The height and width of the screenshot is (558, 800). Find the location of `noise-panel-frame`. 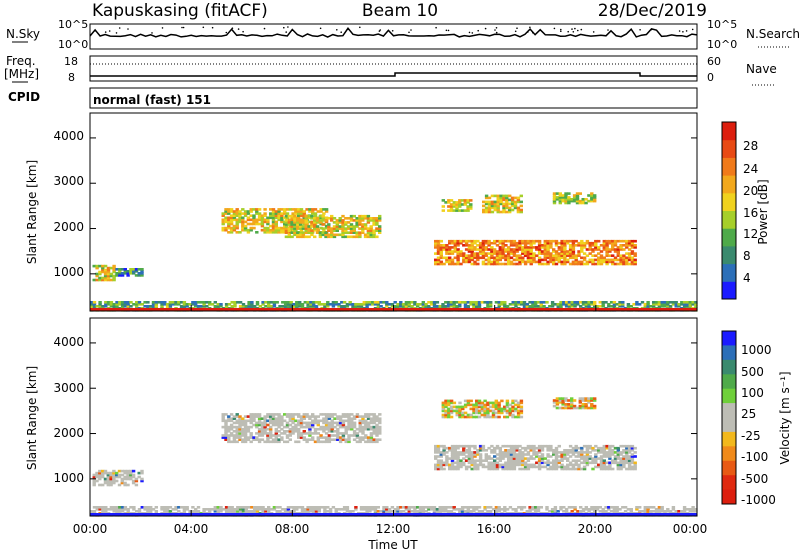

noise-panel-frame is located at coordinates (393, 36).